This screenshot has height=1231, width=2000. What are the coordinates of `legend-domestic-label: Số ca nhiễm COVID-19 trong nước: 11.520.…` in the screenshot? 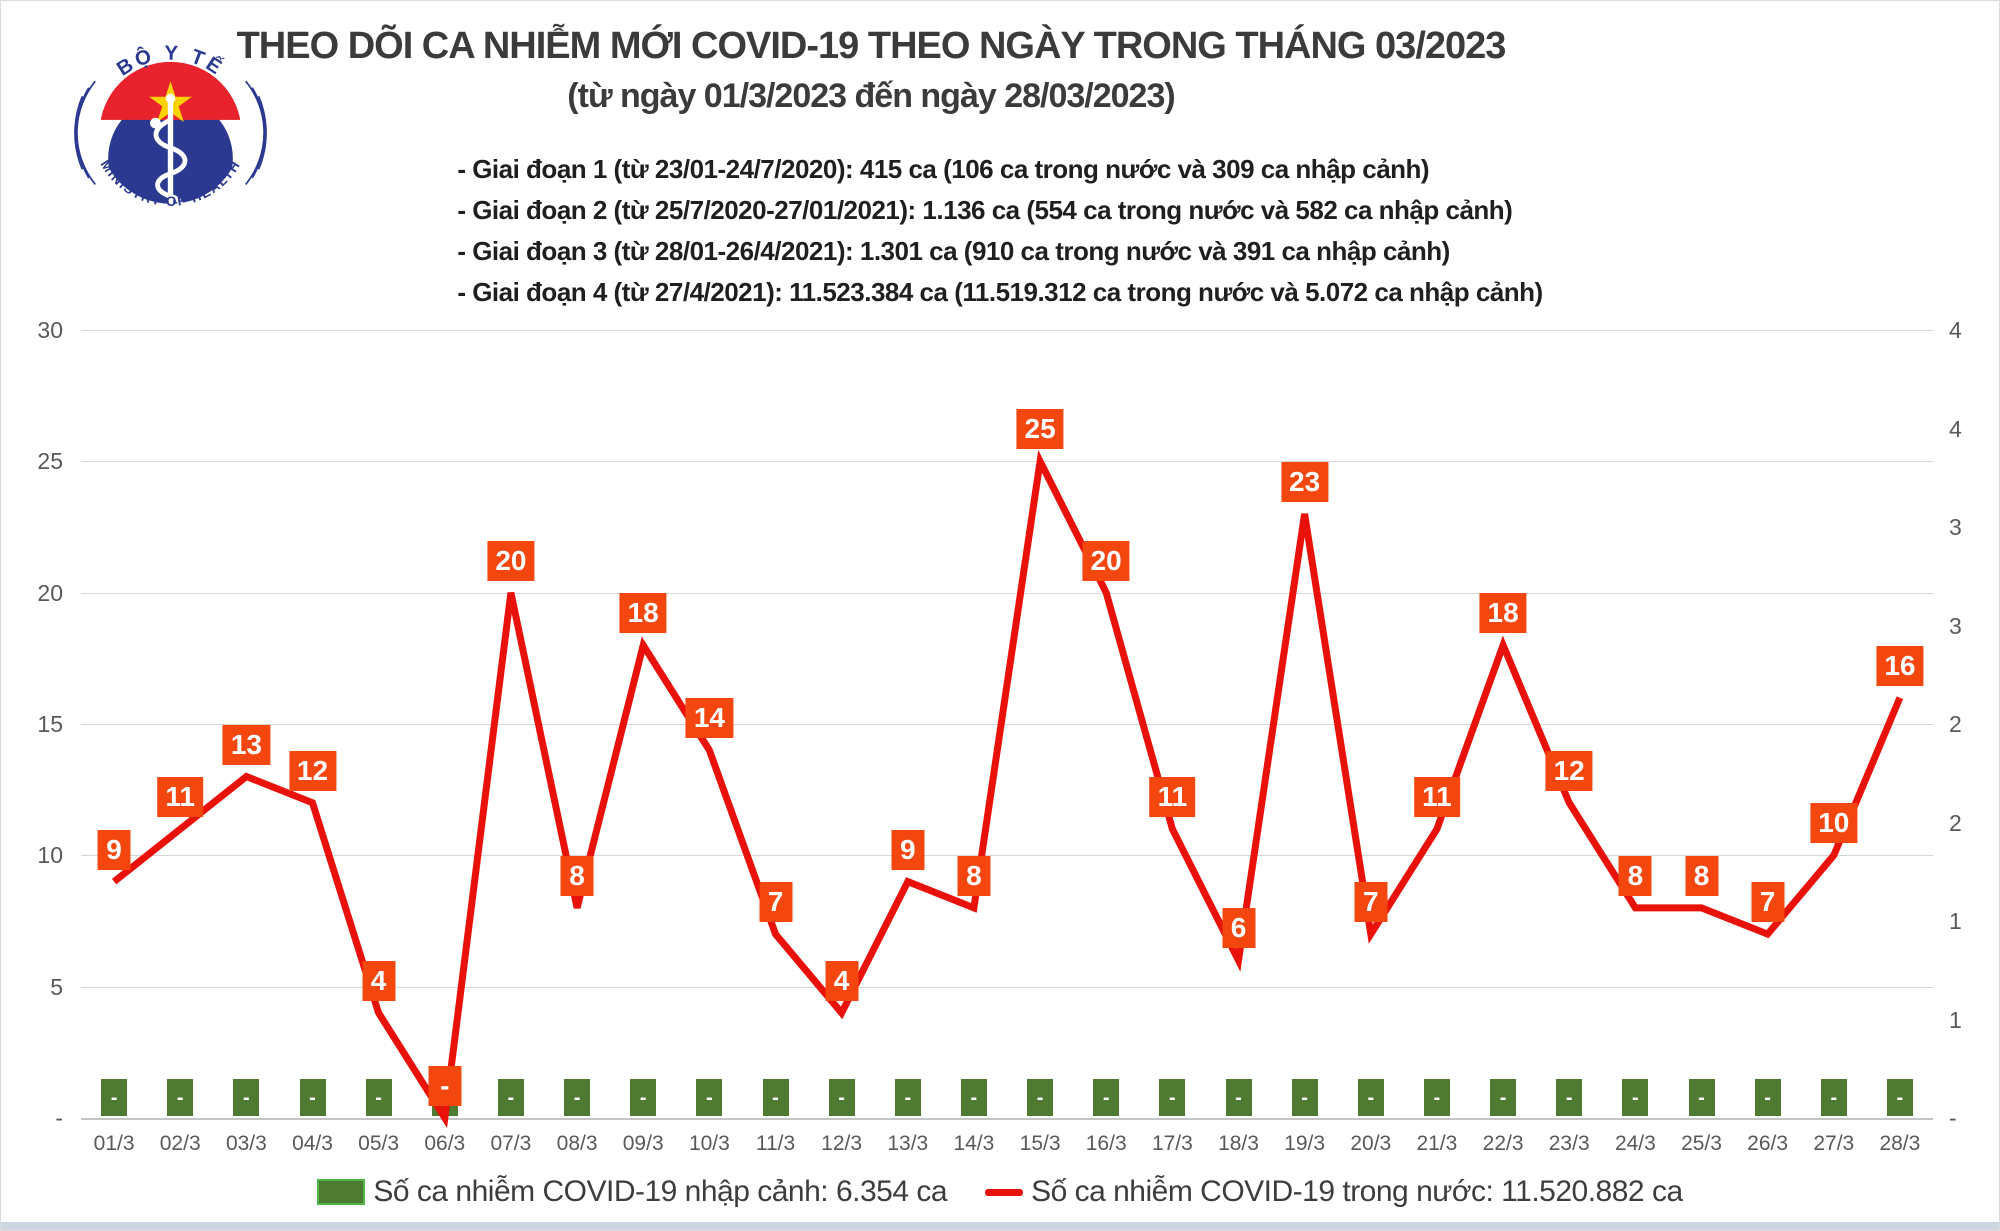 It's located at (1357, 1191).